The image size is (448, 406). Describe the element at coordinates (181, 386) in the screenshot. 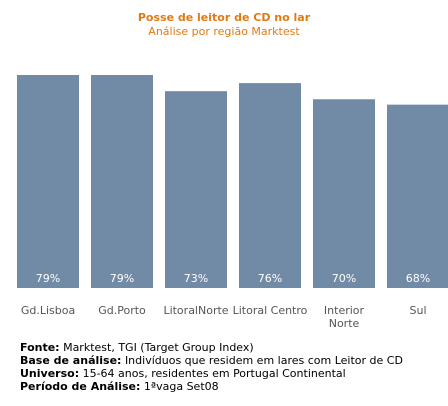

I see `note-period-text: 1ªvaga Set08` at that location.